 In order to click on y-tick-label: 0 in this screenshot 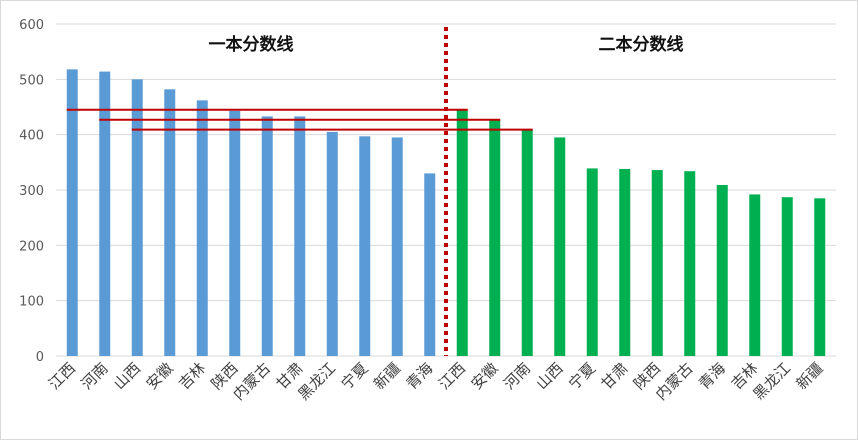, I will do `click(40, 357)`.